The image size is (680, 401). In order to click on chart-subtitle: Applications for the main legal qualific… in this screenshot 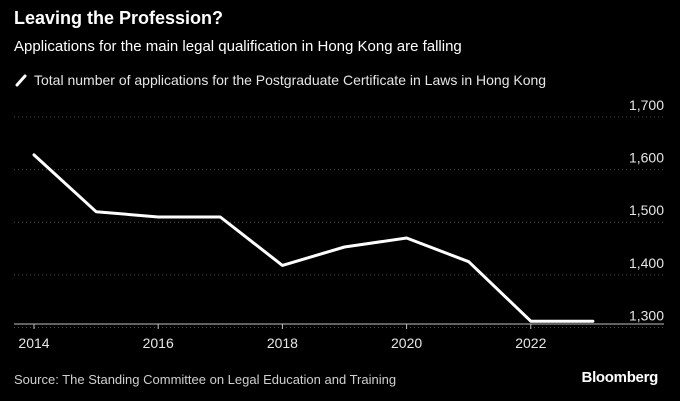, I will do `click(238, 46)`.